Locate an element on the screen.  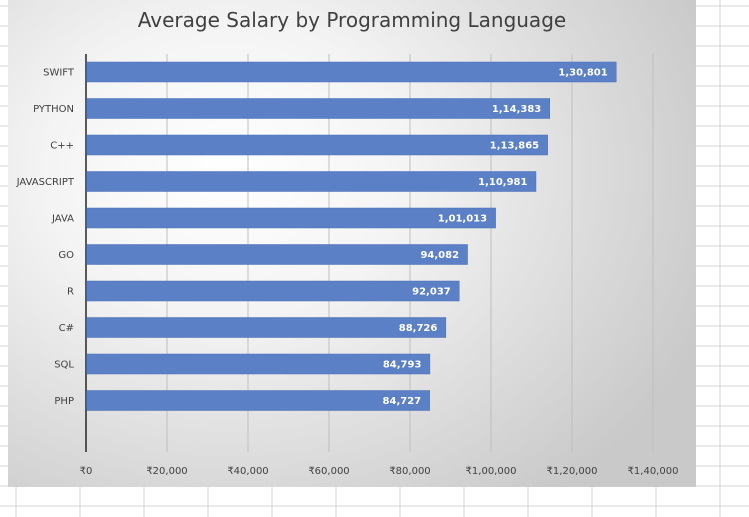
x-tick-label: ₹60,000 is located at coordinates (328, 471).